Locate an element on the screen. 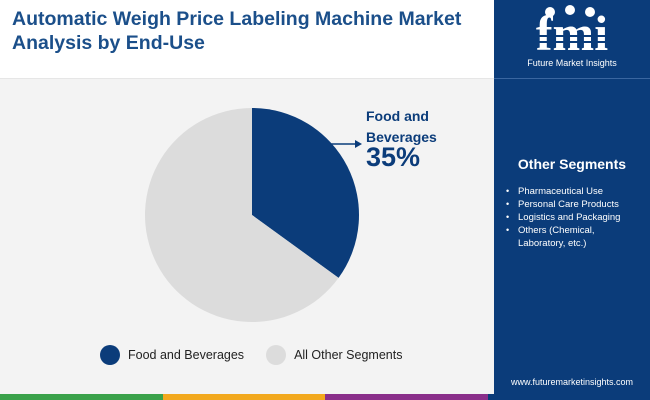 The width and height of the screenshot is (650, 400). list-item: Others (Chemical, Laboratory, etc.) is located at coordinates (574, 237).